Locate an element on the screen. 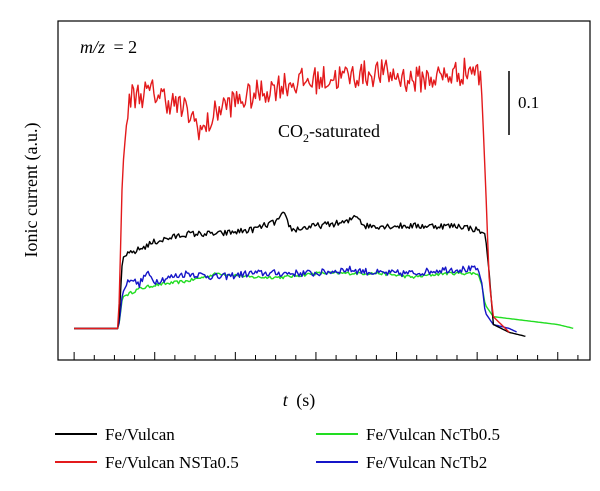 Image resolution: width=600 pixels, height=491 pixels. condition-label: CO2-saturated is located at coordinates (329, 133).